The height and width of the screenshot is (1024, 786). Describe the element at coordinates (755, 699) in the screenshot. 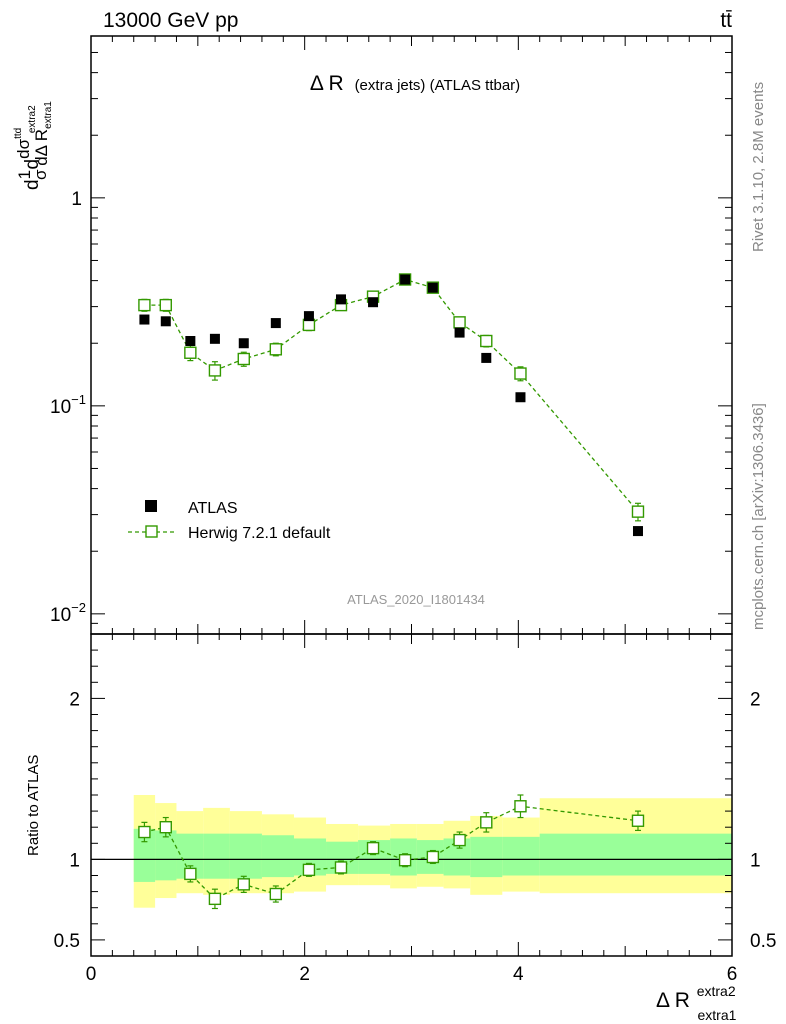

I see `ratio-y-tick-label-right: 2` at that location.